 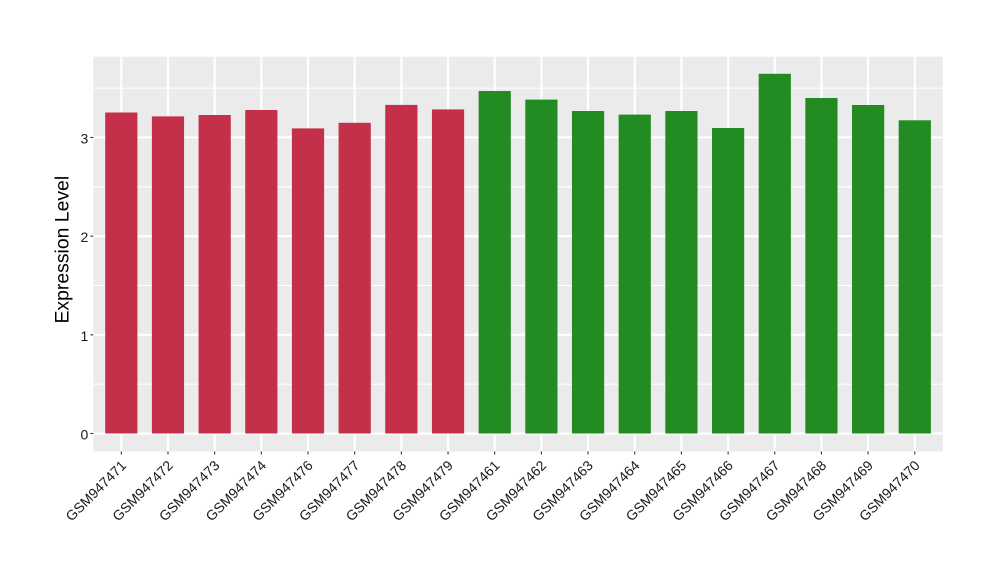 I want to click on svg-text: 3, so click(x=85, y=138).